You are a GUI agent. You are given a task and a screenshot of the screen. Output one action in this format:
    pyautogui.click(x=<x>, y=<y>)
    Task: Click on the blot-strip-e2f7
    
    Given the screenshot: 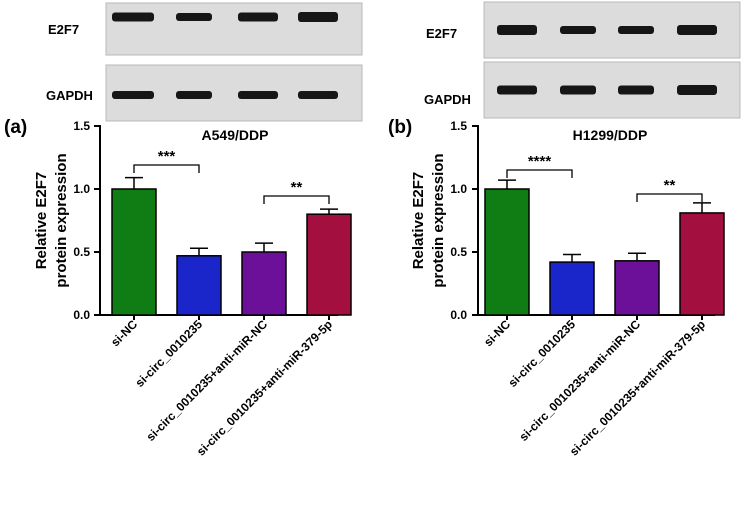 What is the action you would take?
    pyautogui.click(x=234, y=29)
    